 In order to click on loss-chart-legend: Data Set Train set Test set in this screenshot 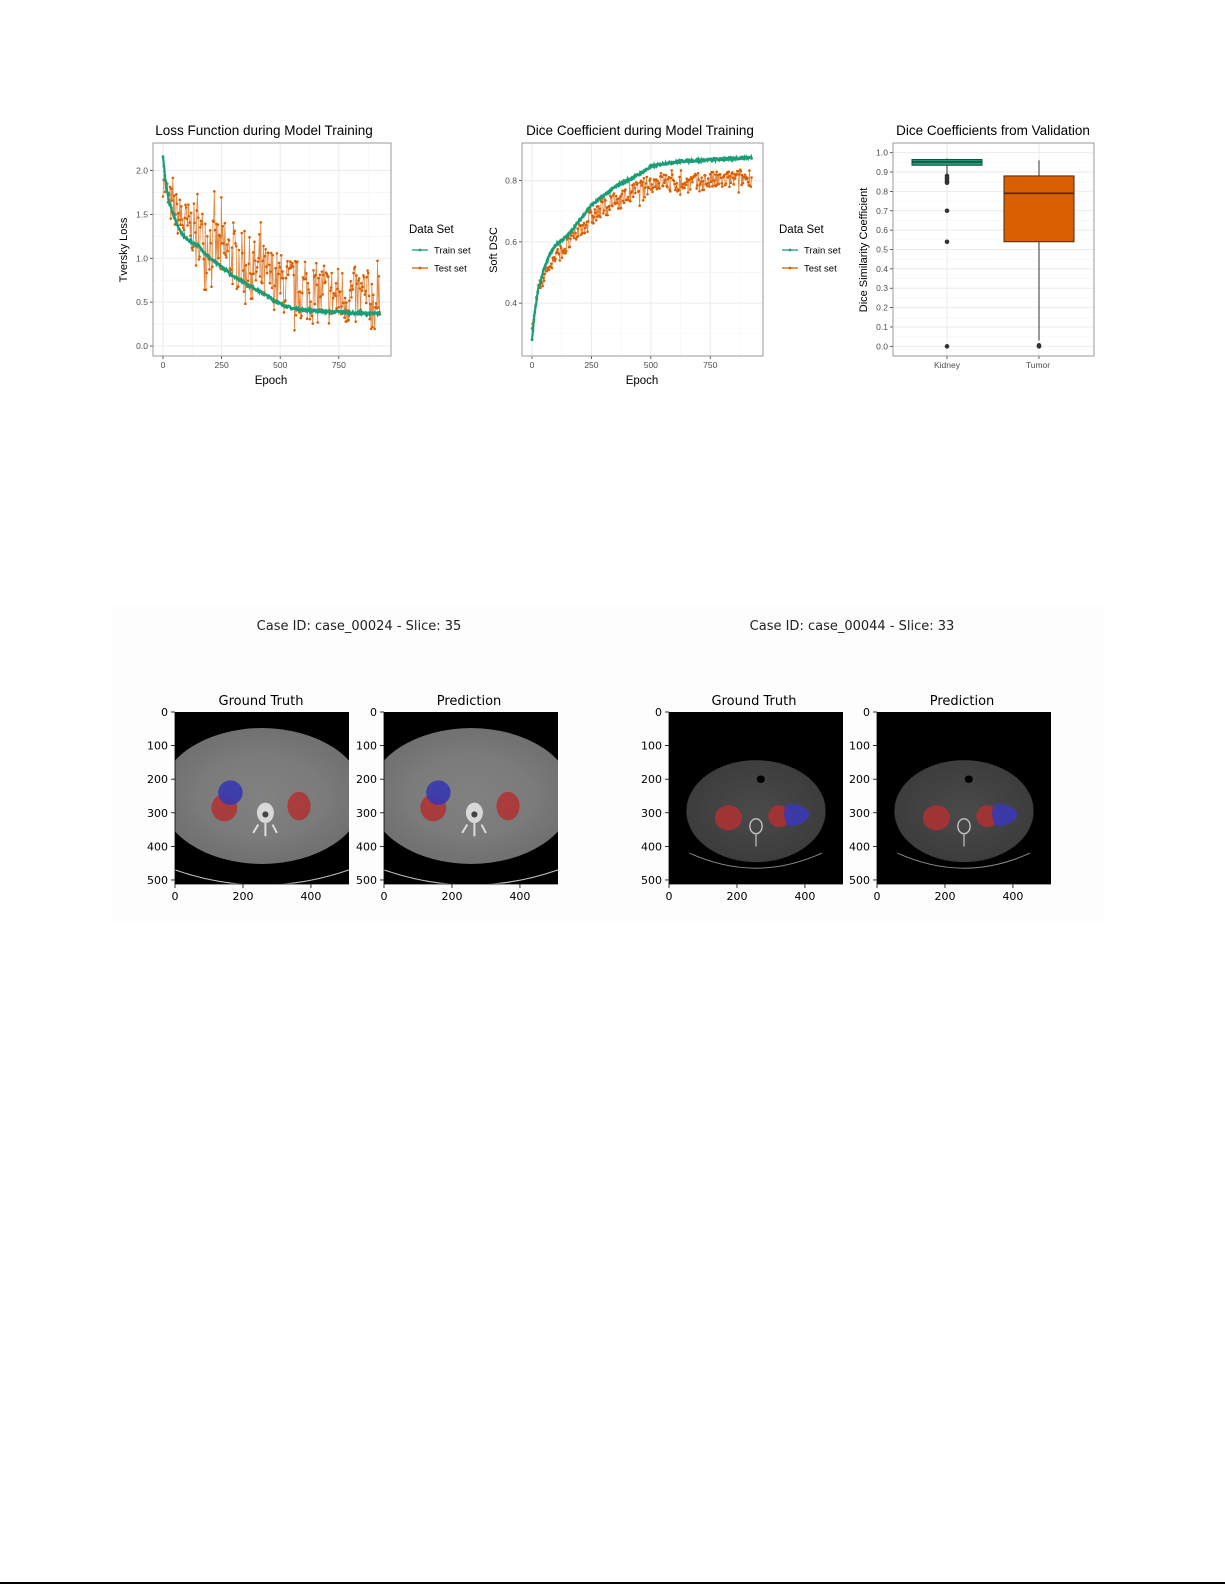, I will do `click(440, 249)`.